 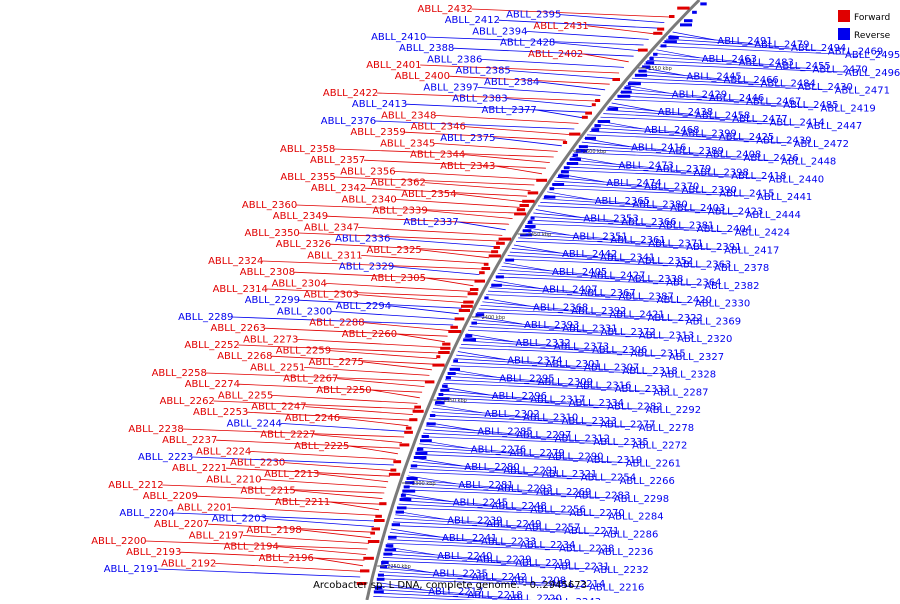 What do you see at coordinates (430, 222) in the screenshot?
I see `gene-label: ABLL_2337` at bounding box center [430, 222].